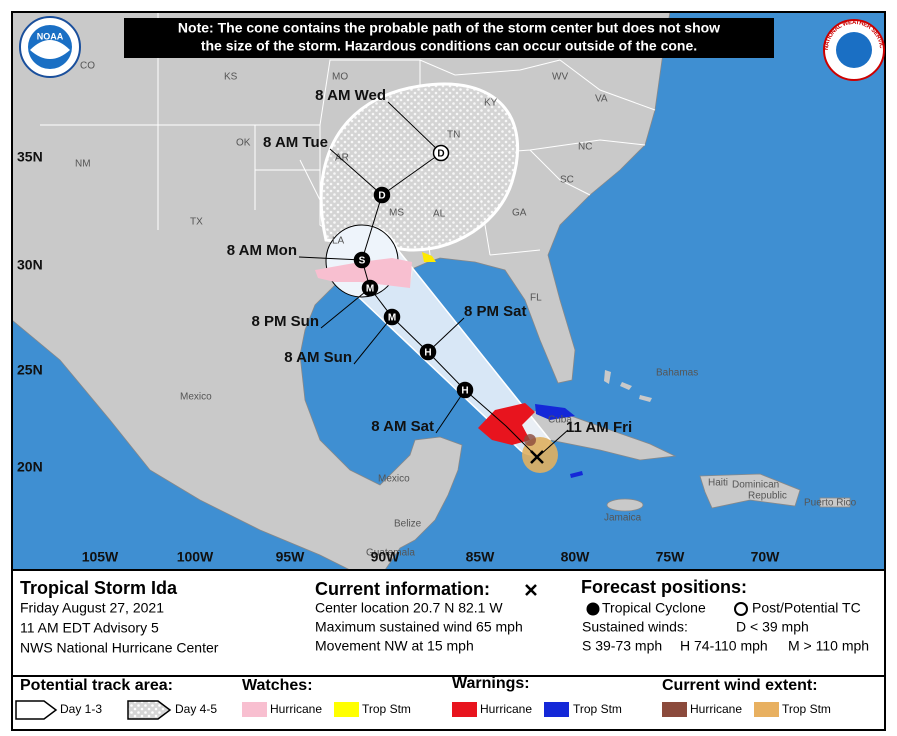 The image size is (897, 736). I want to click on legend-panel, so click(448, 703).